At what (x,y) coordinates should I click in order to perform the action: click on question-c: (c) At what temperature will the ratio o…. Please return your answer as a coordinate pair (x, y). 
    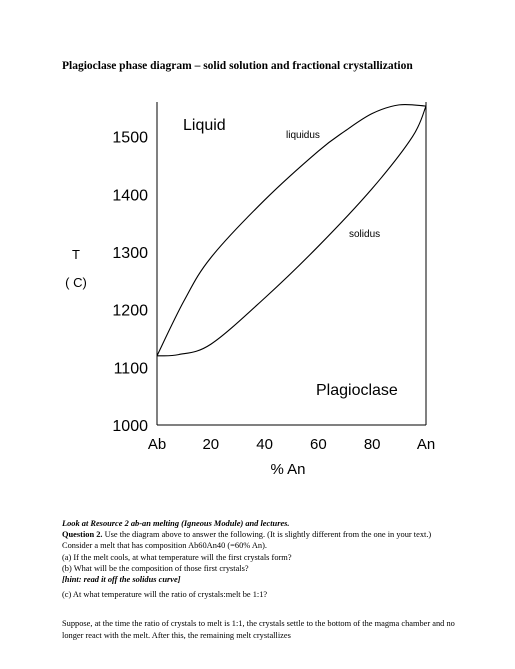
    Looking at the image, I should click on (165, 595).